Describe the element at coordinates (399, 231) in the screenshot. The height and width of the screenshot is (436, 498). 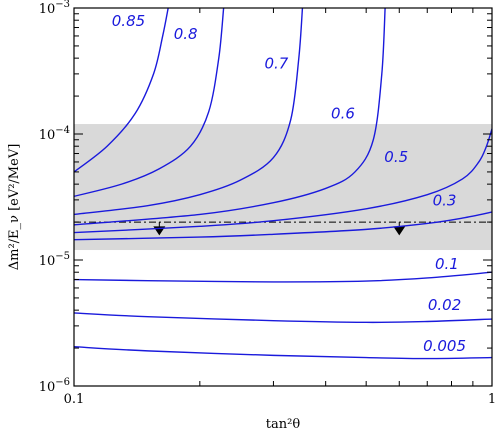
I see `down-arrow-marker` at that location.